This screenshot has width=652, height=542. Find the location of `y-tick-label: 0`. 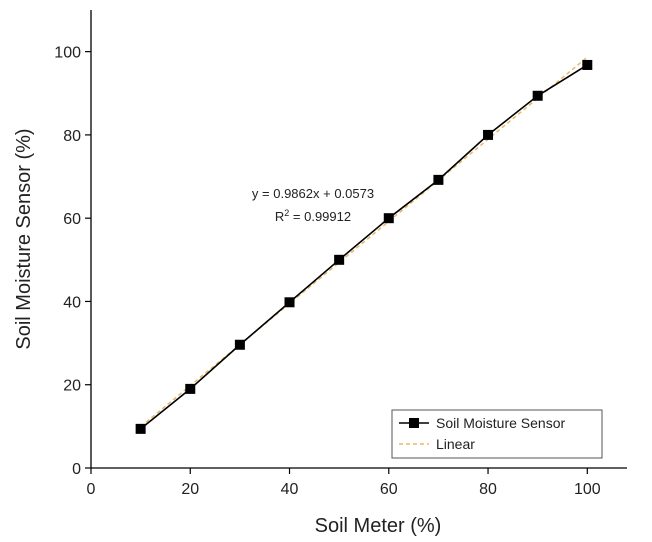

y-tick-label: 0 is located at coordinates (76, 469).